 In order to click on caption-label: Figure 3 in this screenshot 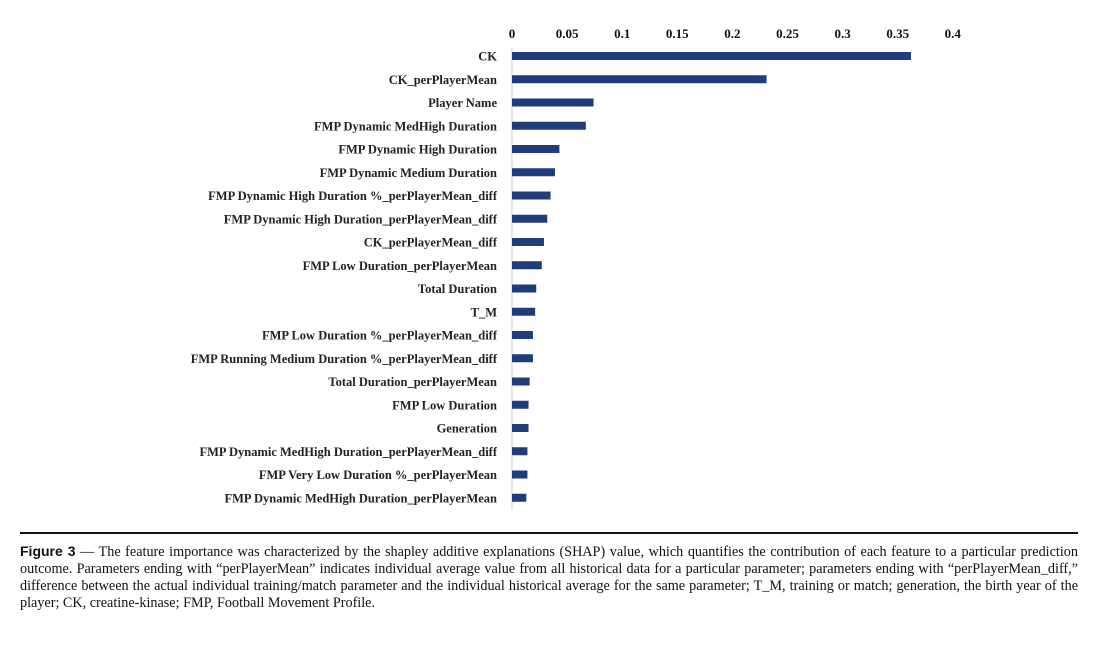, I will do `click(48, 551)`.